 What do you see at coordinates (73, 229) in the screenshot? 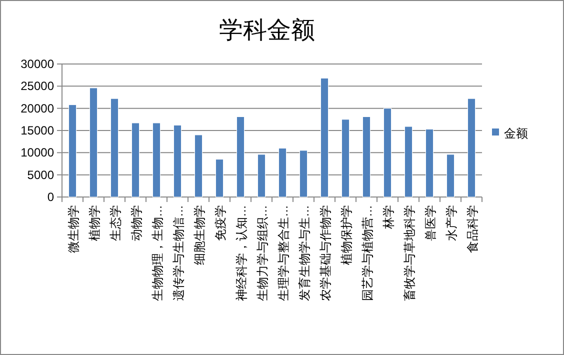
I see `x-tick-label: 微生物学` at bounding box center [73, 229].